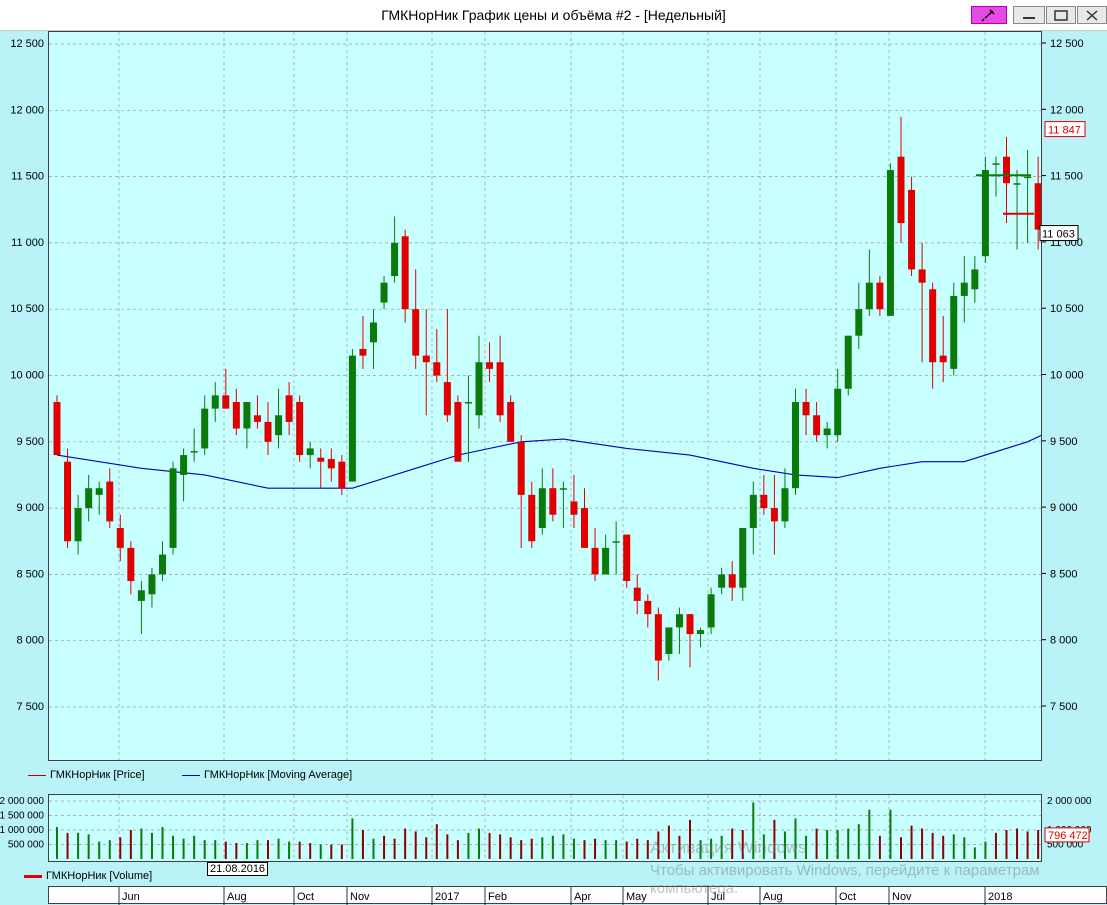  I want to click on last-price-label: 11 847, so click(1064, 131).